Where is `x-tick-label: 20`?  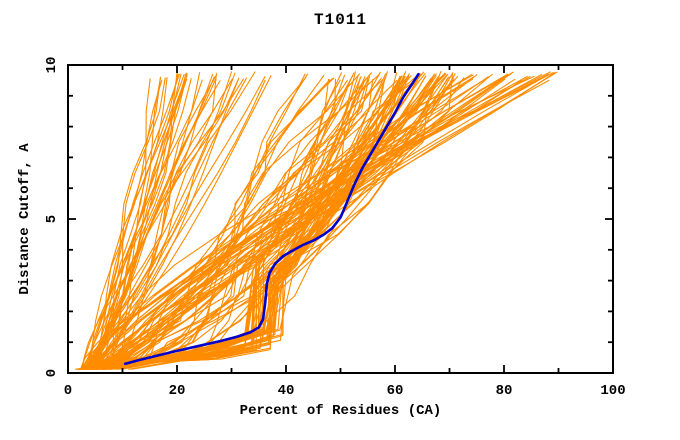 x-tick-label: 20 is located at coordinates (177, 391).